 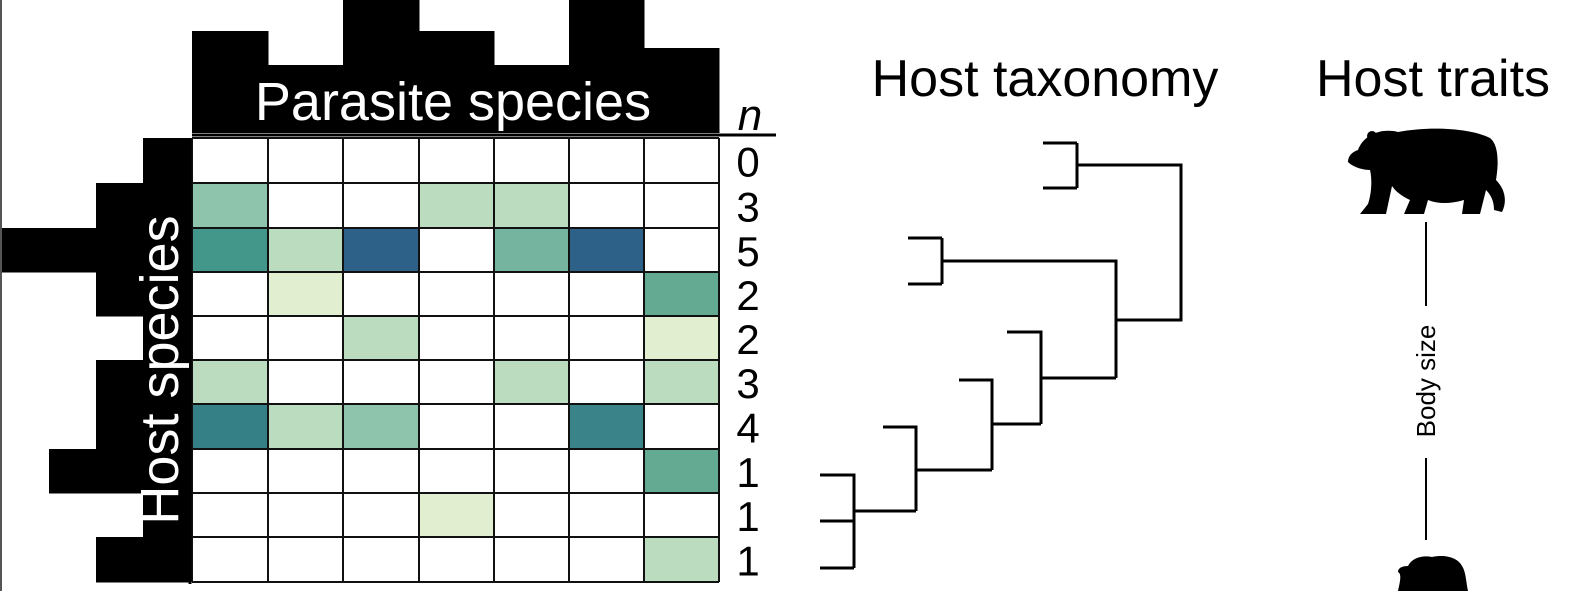 What do you see at coordinates (1000, 424) in the screenshot?
I see `tree-node-d` at bounding box center [1000, 424].